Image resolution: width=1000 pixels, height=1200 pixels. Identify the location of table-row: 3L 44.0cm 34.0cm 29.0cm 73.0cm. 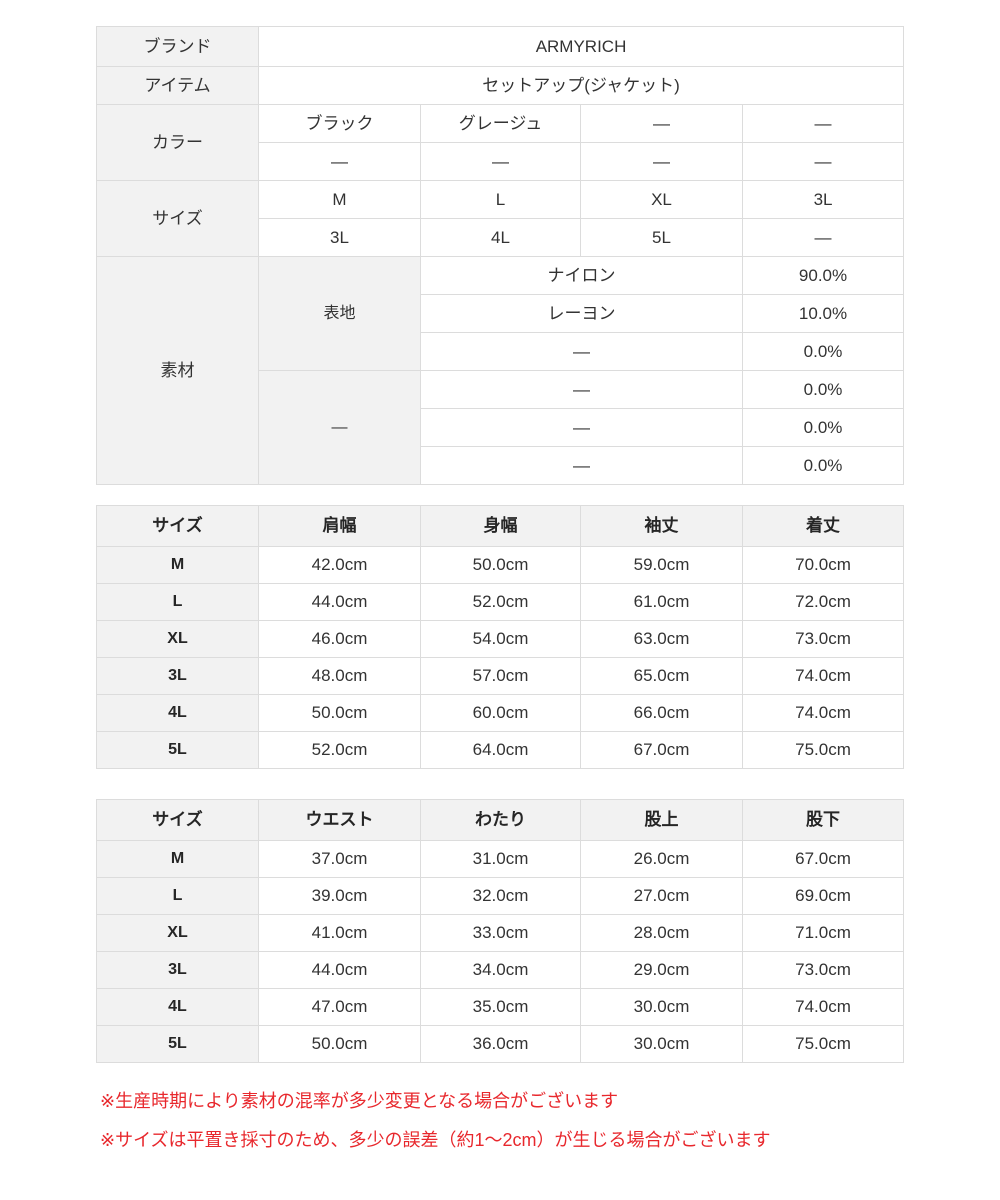
(500, 970).